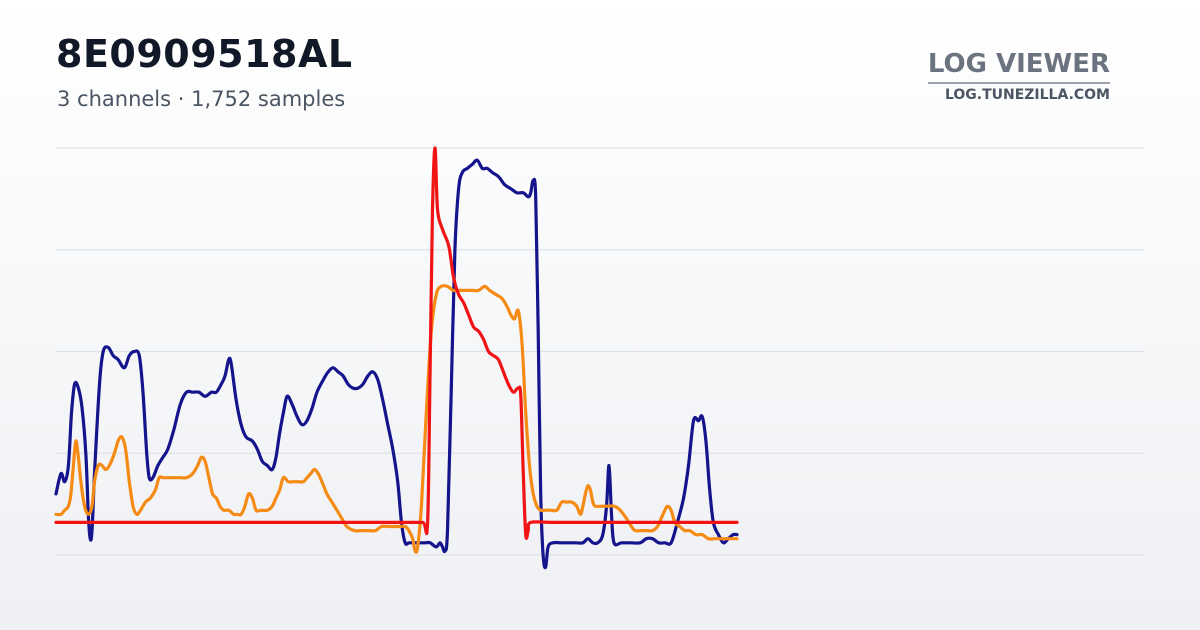  I want to click on brand-name: LOG VIEWER, so click(1018, 67).